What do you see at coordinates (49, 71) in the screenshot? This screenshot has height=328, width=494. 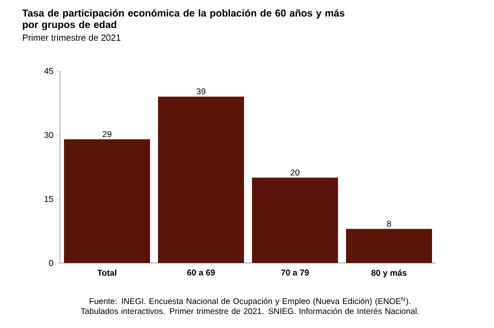 I see `y-tick-label: 45` at bounding box center [49, 71].